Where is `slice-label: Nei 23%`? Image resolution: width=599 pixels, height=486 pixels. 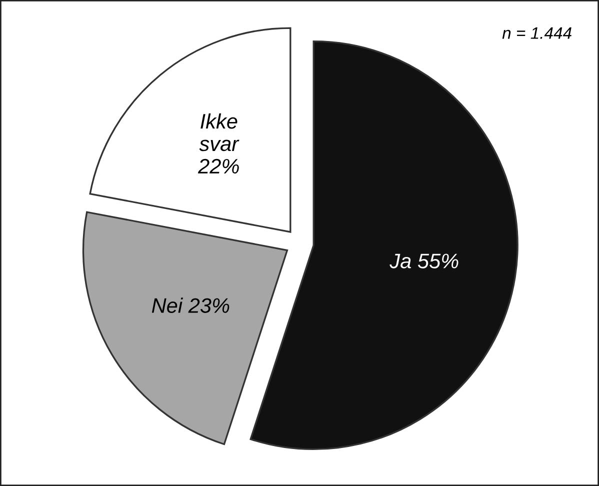 slice-label: Nei 23% is located at coordinates (191, 305).